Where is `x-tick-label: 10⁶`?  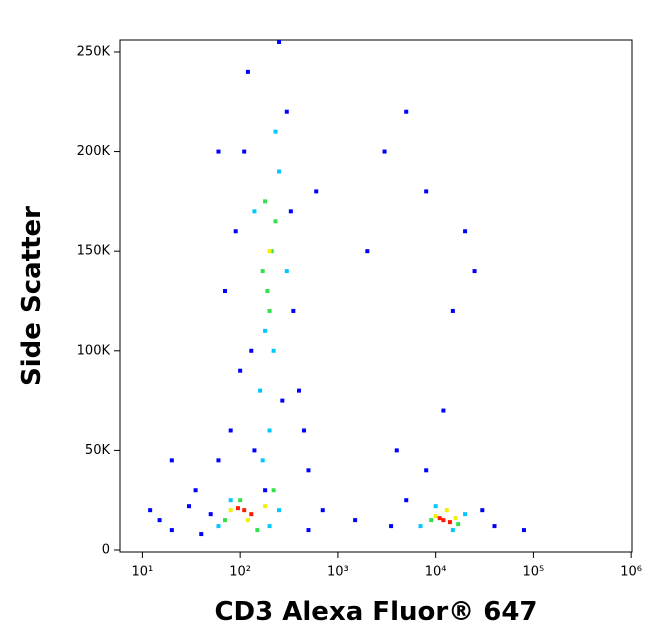 x-tick-label: 10⁶ is located at coordinates (631, 572).